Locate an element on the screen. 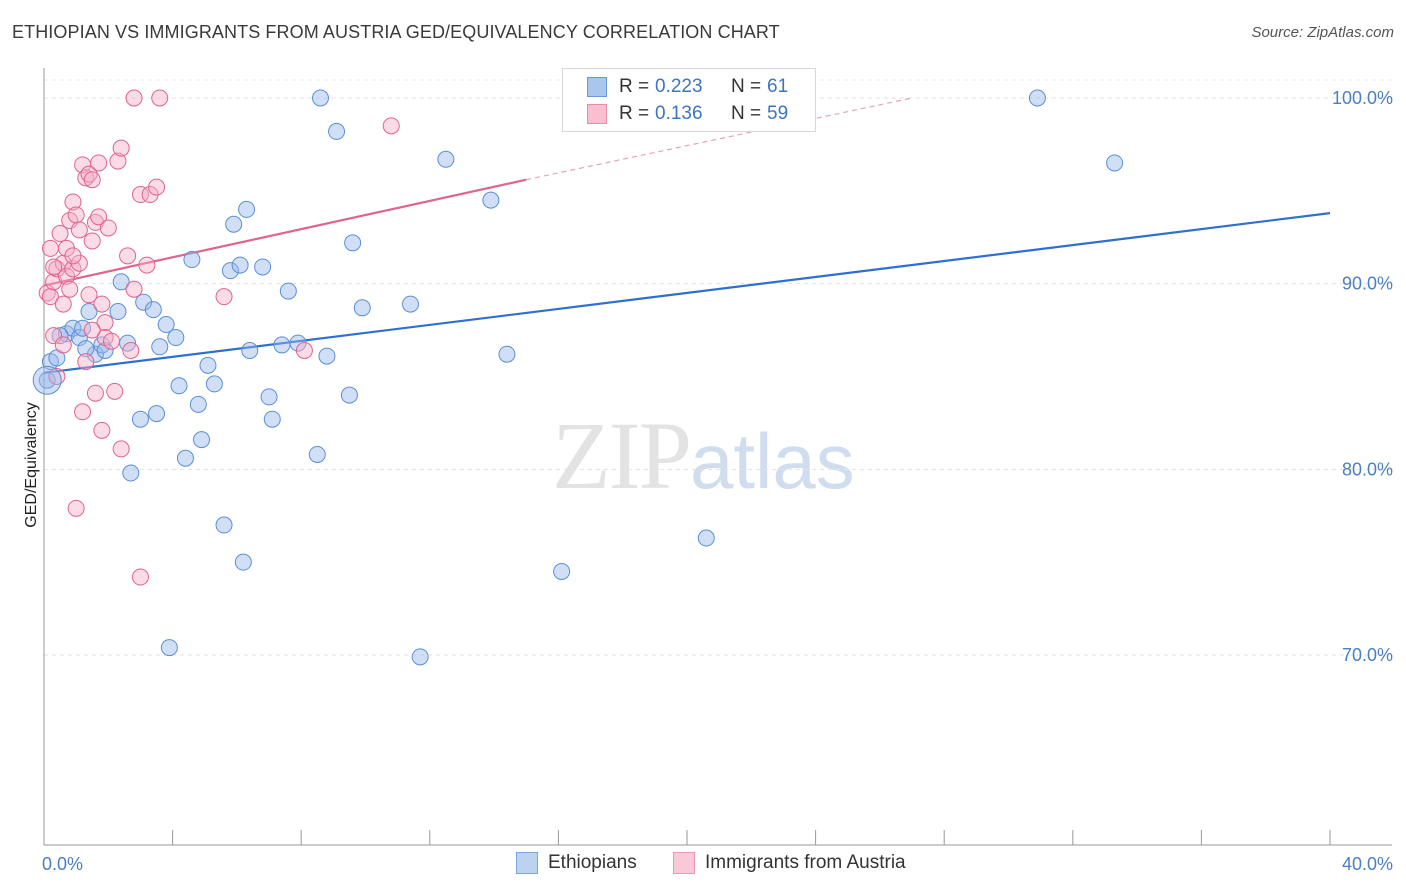  trend-line-austria is located at coordinates (285, 232).